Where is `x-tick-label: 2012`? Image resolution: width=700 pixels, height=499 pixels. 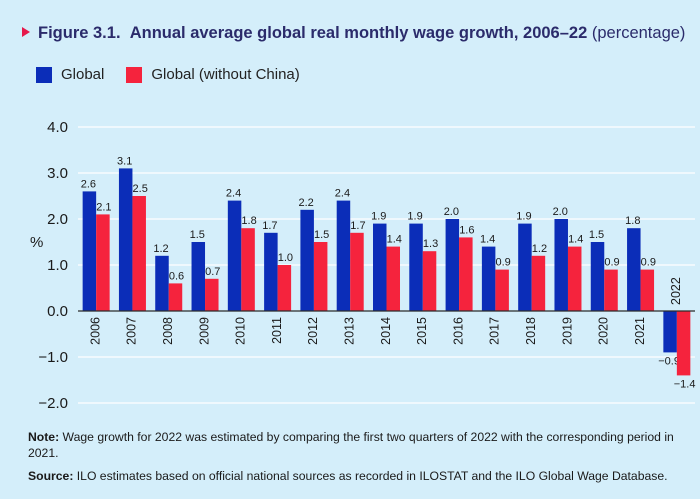
x-tick-label: 2012 is located at coordinates (313, 331).